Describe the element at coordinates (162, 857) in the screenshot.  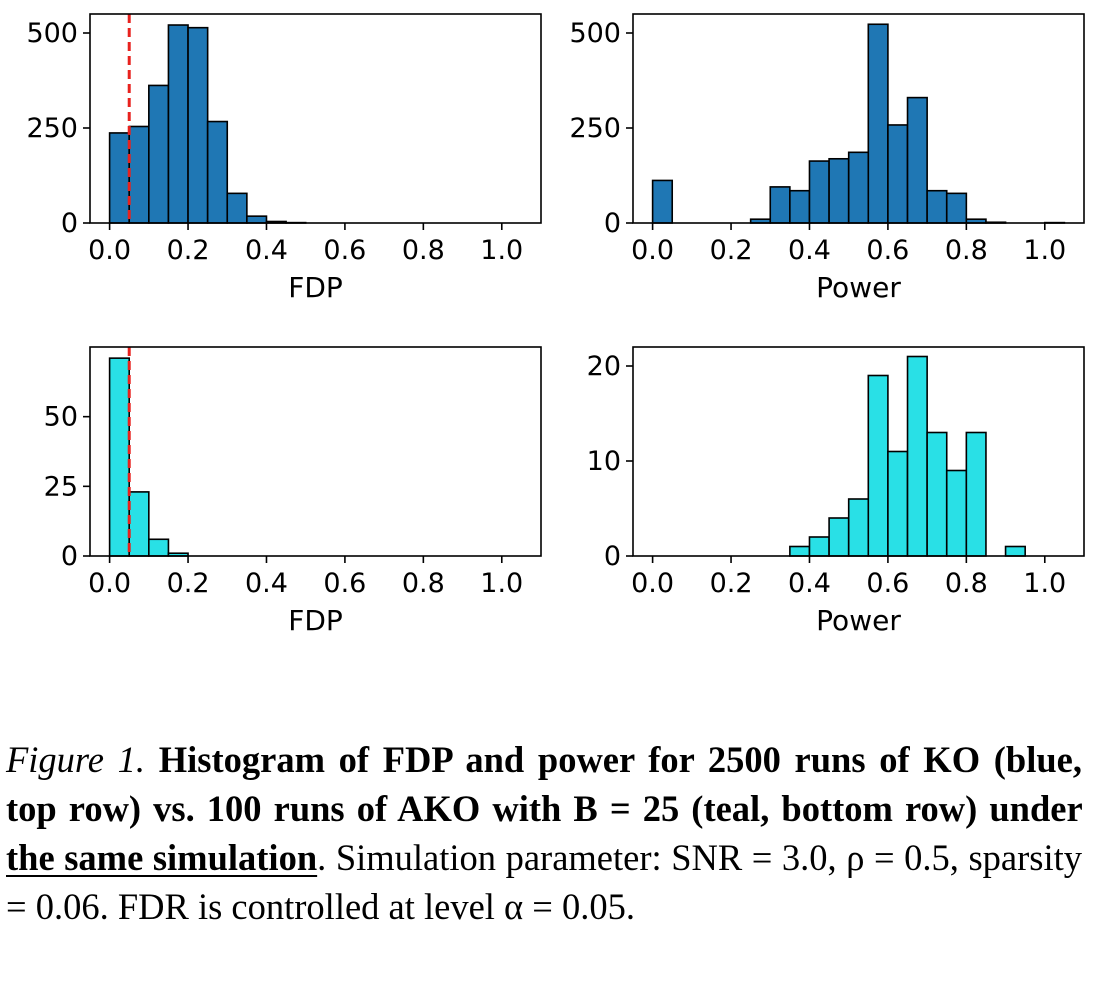
I see `caption-underlined-phrase: the same simulation` at that location.